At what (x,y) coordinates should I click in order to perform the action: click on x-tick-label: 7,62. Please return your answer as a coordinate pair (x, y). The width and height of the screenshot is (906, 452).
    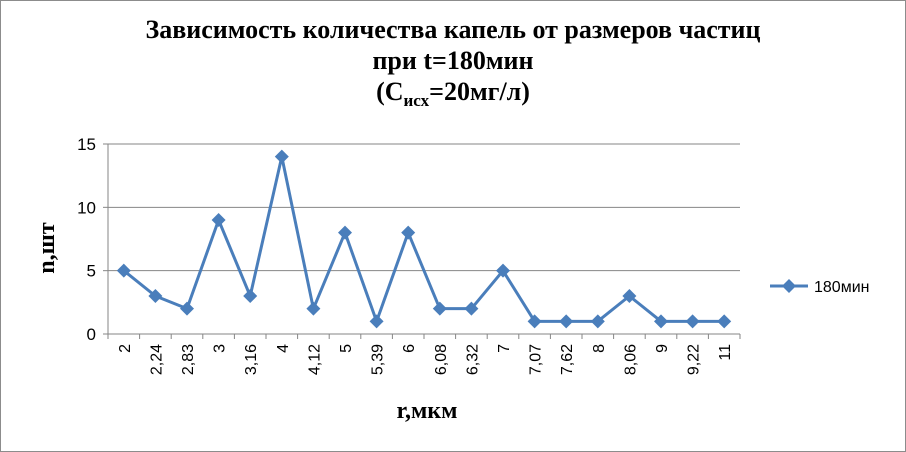
    Looking at the image, I should click on (567, 359).